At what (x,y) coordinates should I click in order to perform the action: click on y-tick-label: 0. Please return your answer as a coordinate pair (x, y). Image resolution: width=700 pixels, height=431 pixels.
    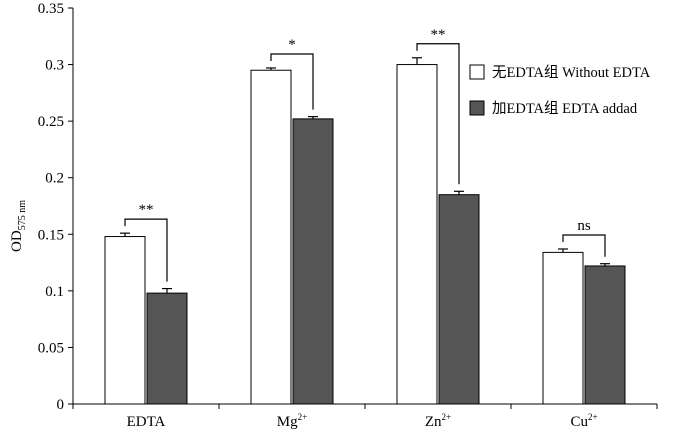
    Looking at the image, I should click on (61, 405).